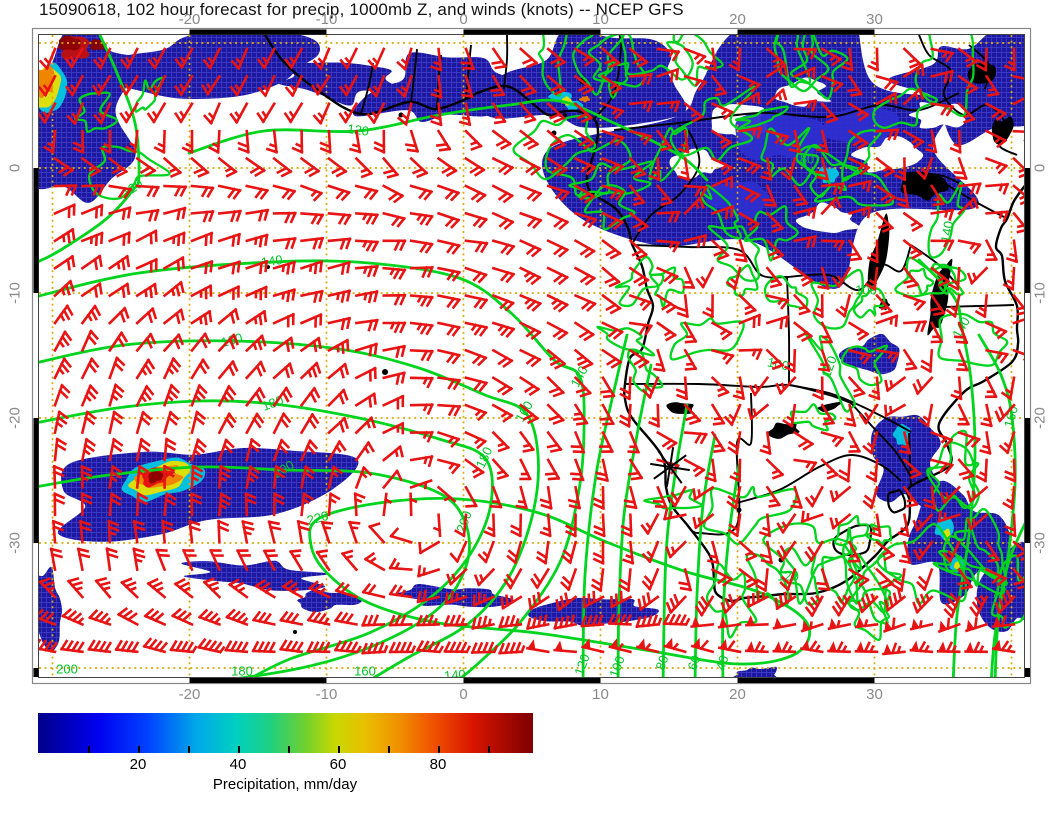  Describe the element at coordinates (463, 19) in the screenshot. I see `lon-tick-top: 0` at that location.